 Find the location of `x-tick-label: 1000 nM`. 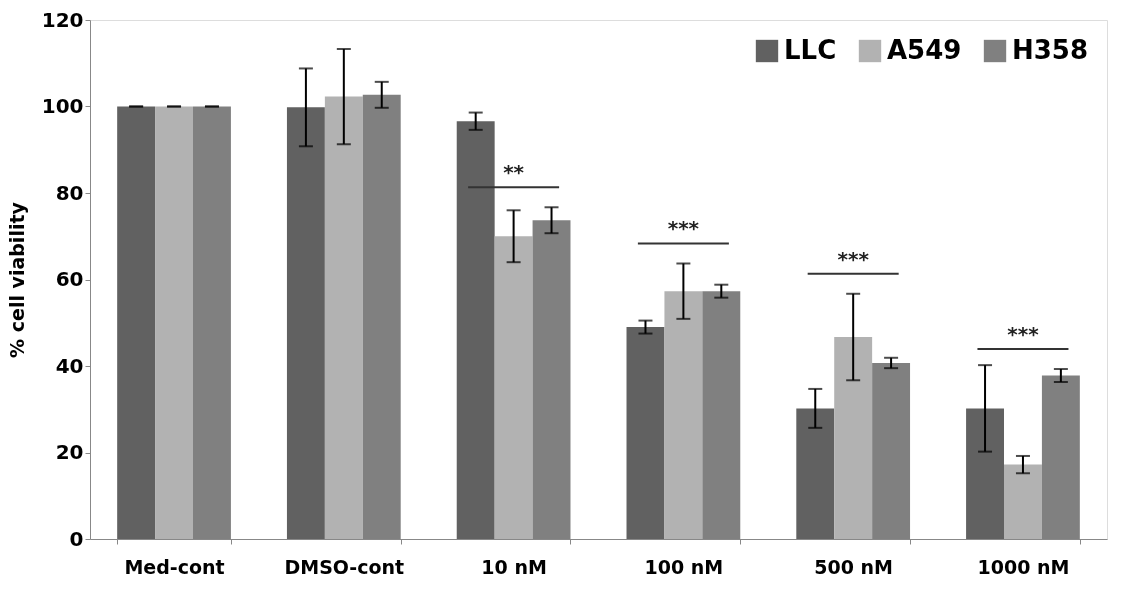

x-tick-label: 1000 nM is located at coordinates (1023, 566).